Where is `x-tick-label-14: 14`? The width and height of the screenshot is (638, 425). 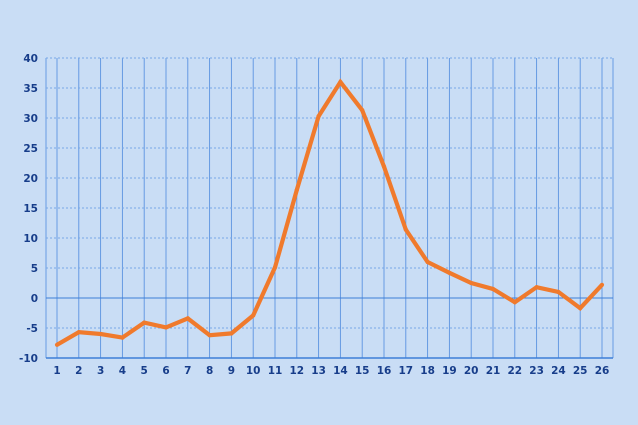
x-tick-label-14: 14 is located at coordinates (340, 371).